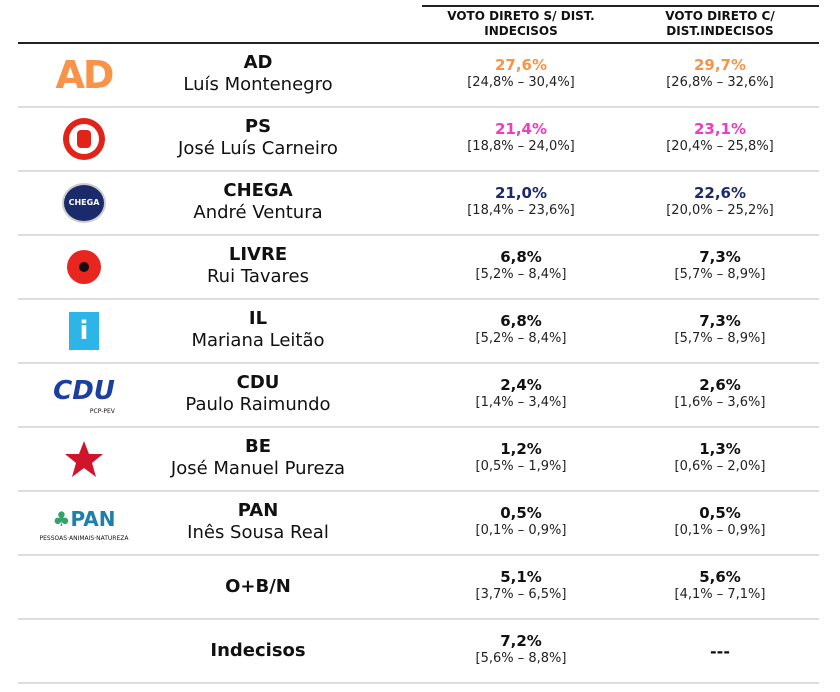  I want to click on pan-logo-subtext: PESSOAS·ANIMAIS·NATUREZA, so click(84, 538).